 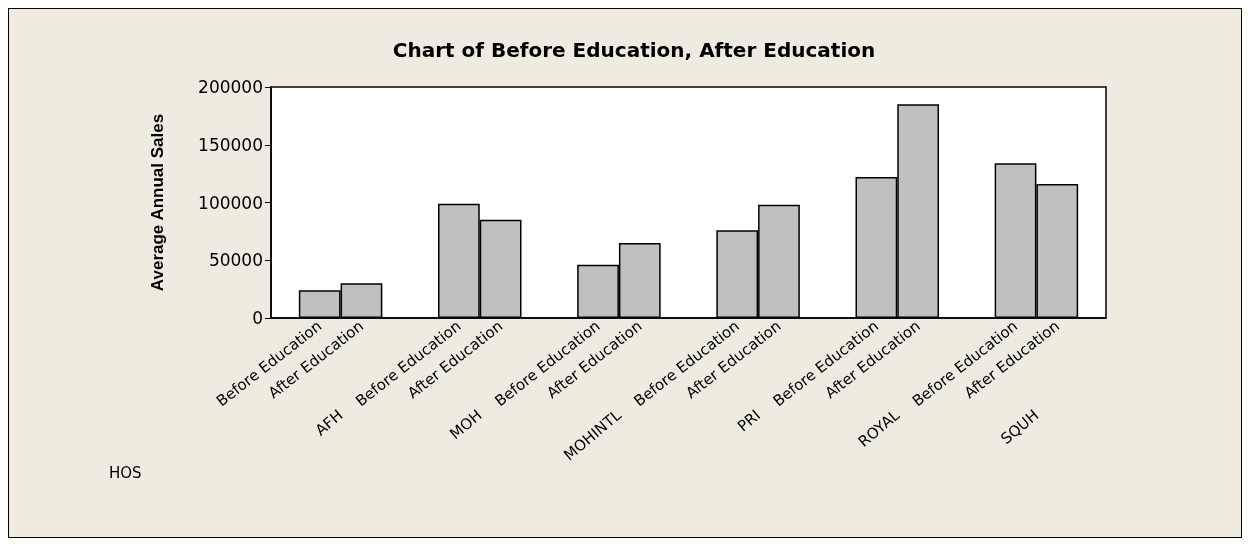 I want to click on y-tick-label: 0, so click(x=257, y=318).